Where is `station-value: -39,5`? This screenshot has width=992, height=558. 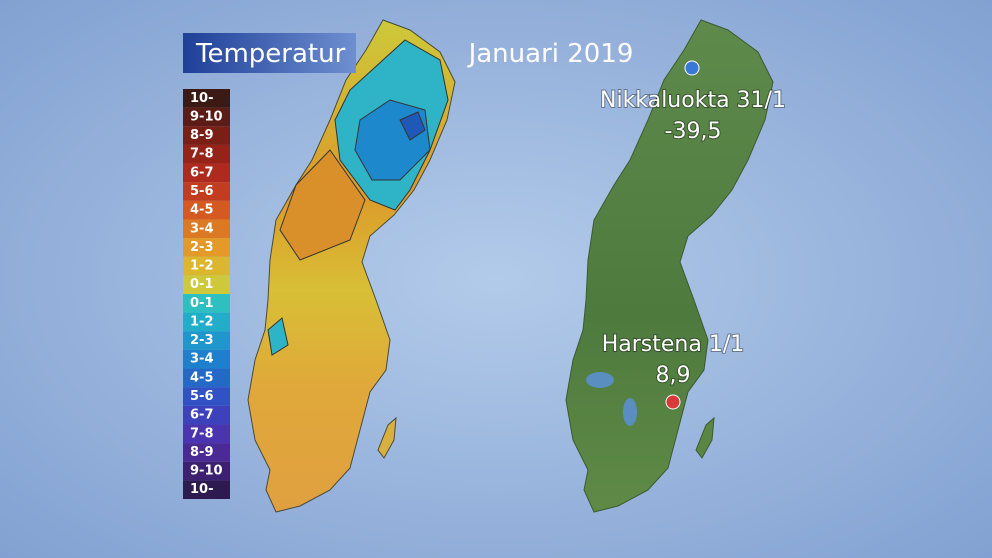
station-value: -39,5 is located at coordinates (693, 131).